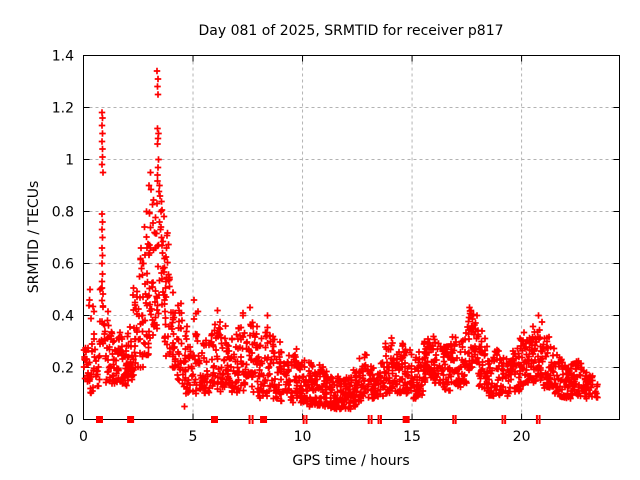  I want to click on x-tick-label: 0, so click(83, 437).